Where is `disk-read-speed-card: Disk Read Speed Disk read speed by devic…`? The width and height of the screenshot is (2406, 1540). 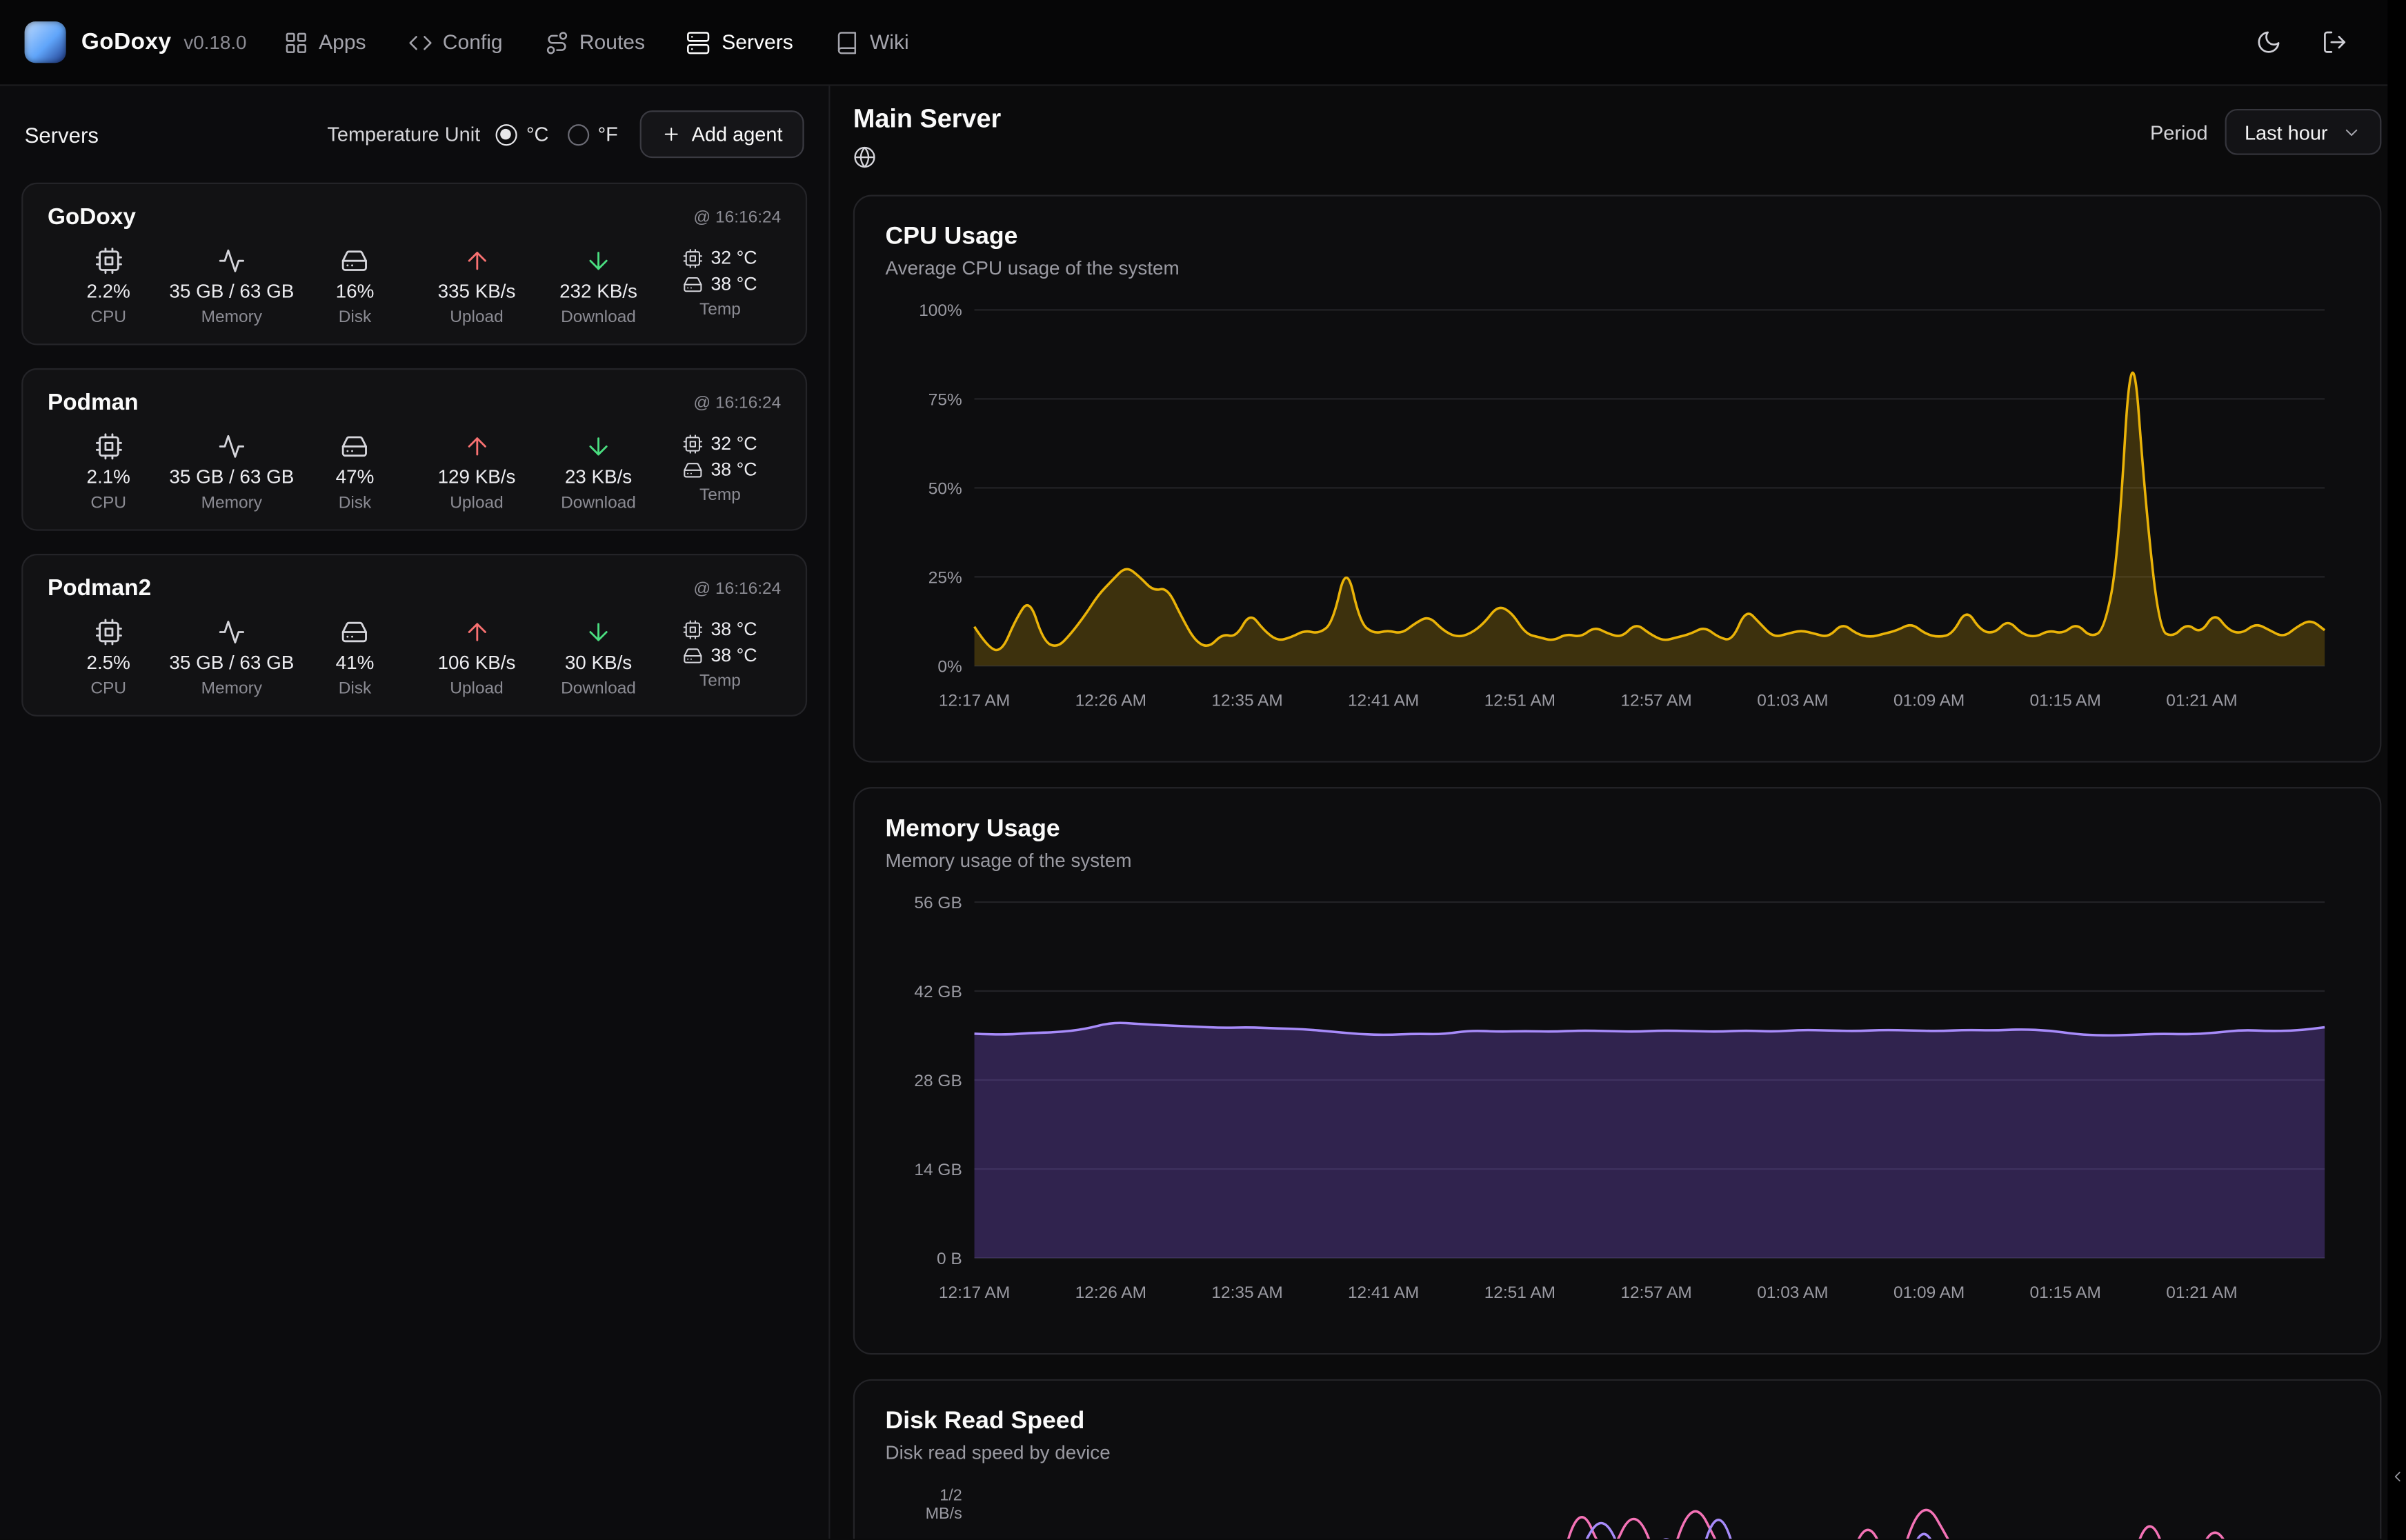 disk-read-speed-card: Disk Read Speed Disk read speed by devic… is located at coordinates (1618, 1459).